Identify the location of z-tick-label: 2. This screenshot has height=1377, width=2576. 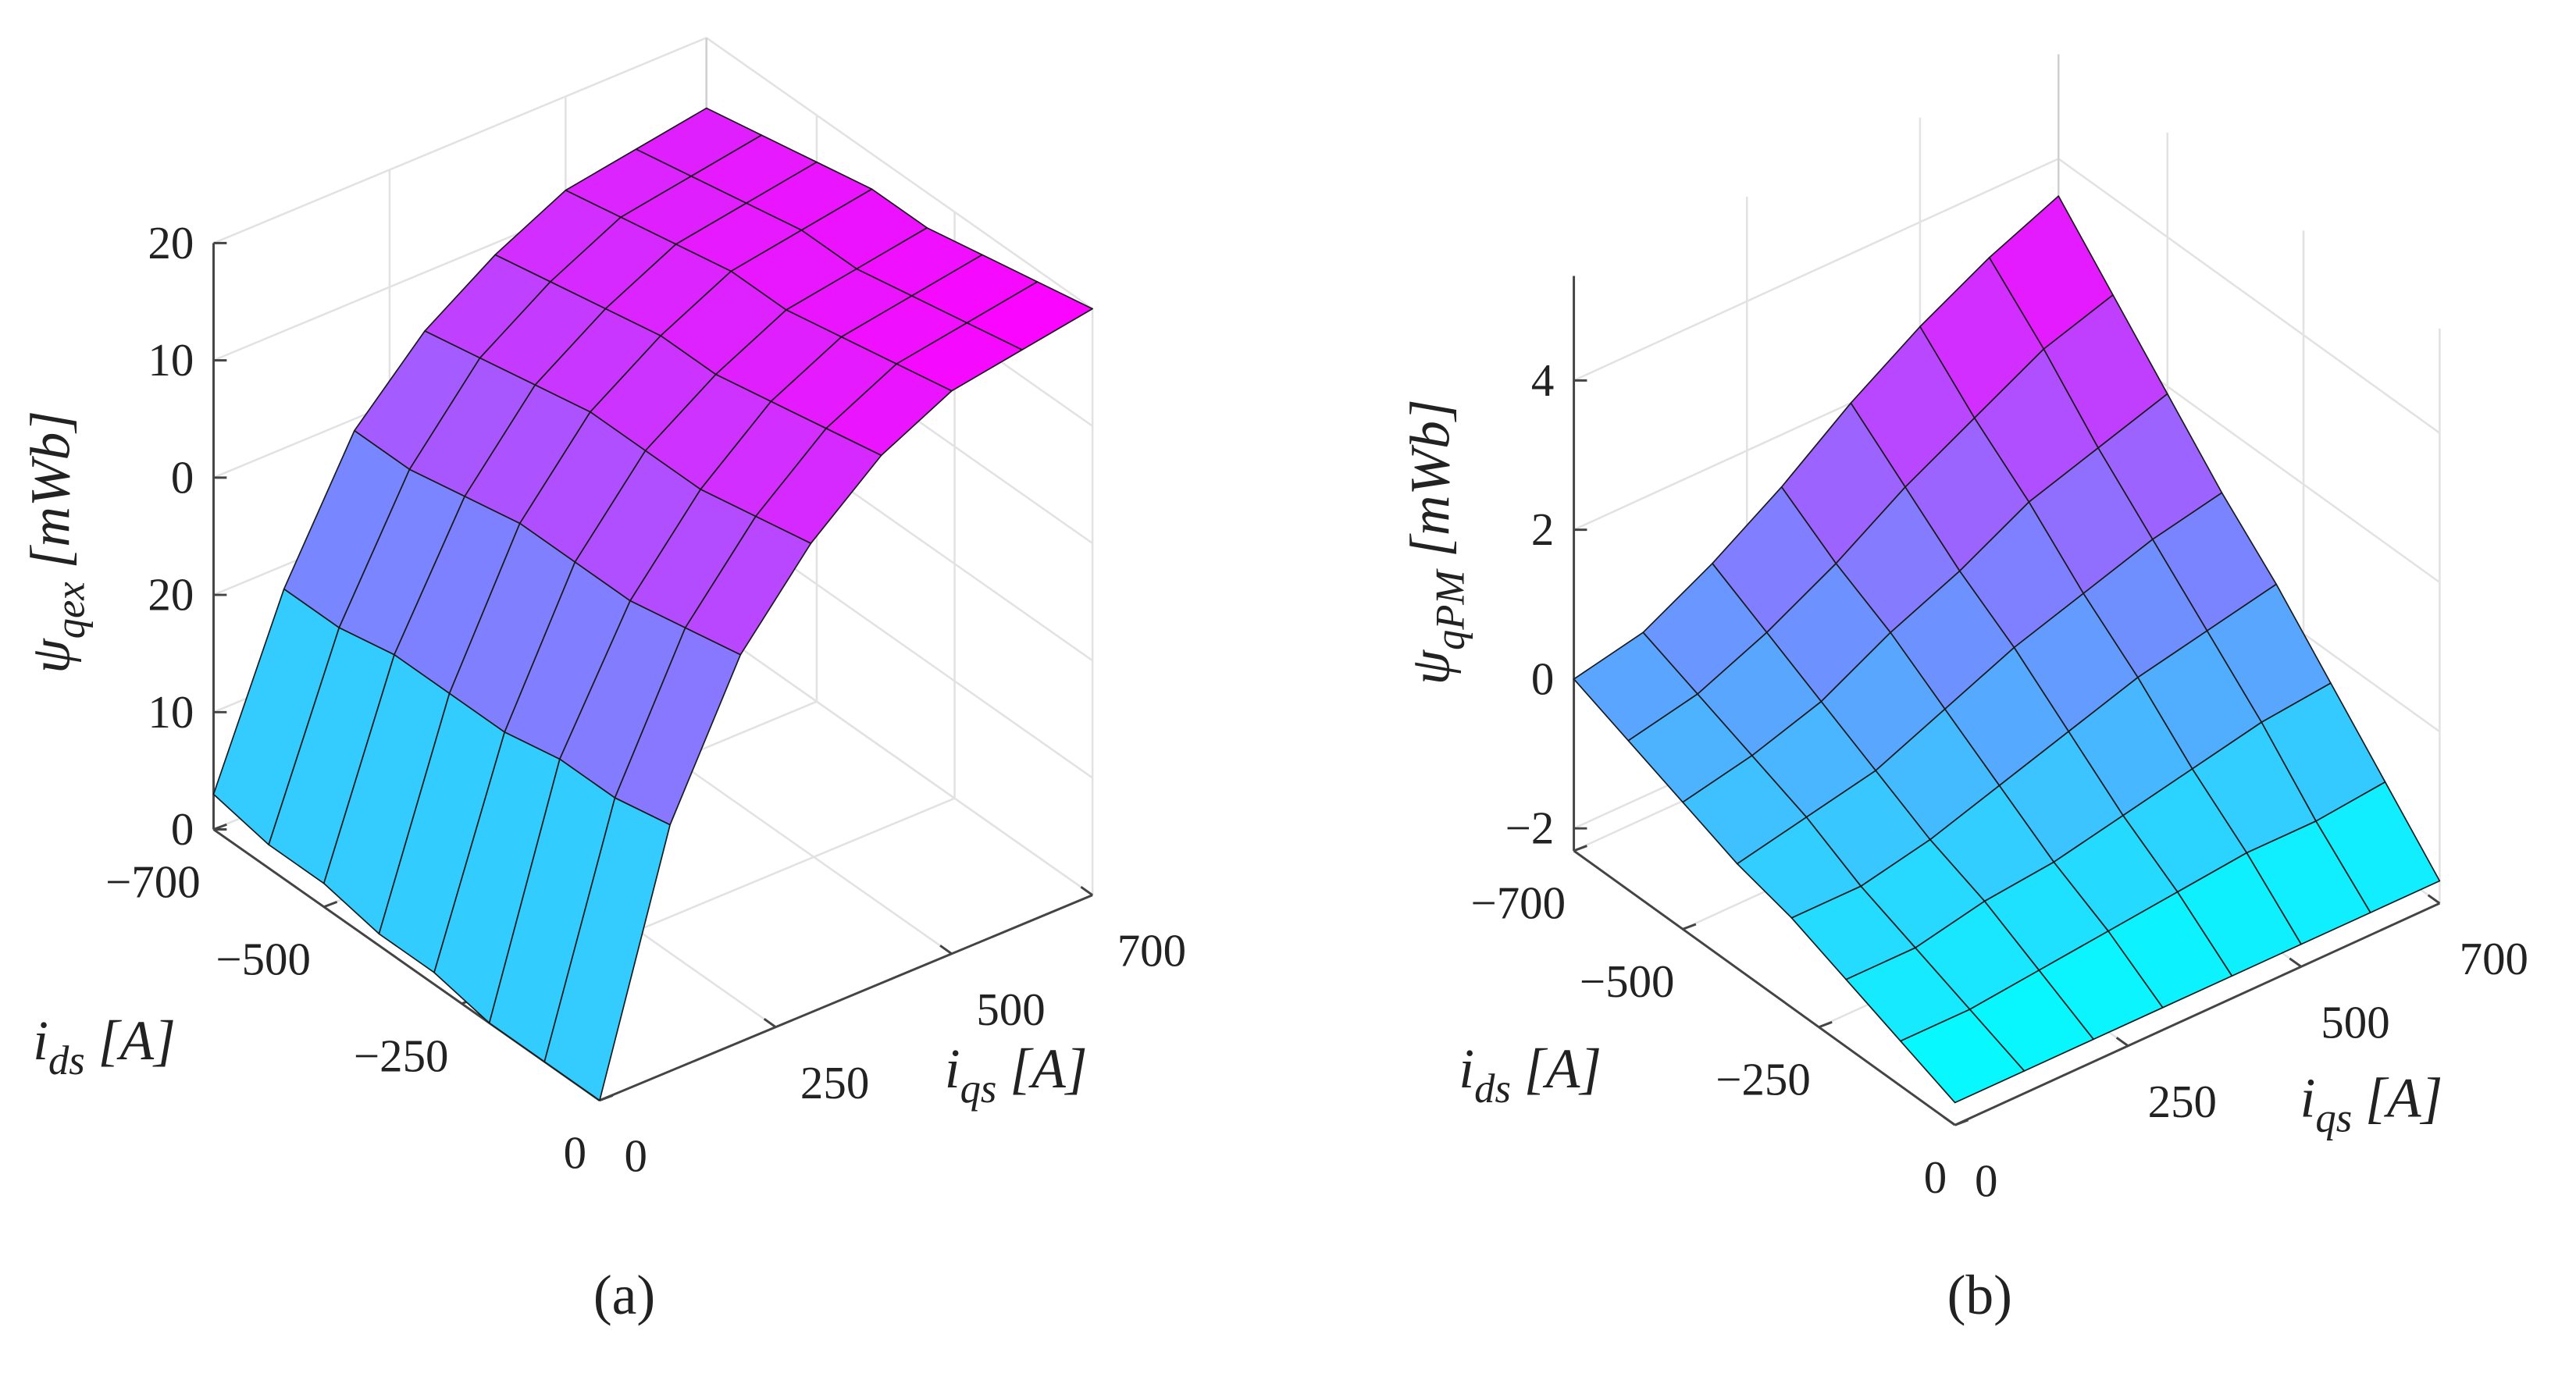
(1543, 529).